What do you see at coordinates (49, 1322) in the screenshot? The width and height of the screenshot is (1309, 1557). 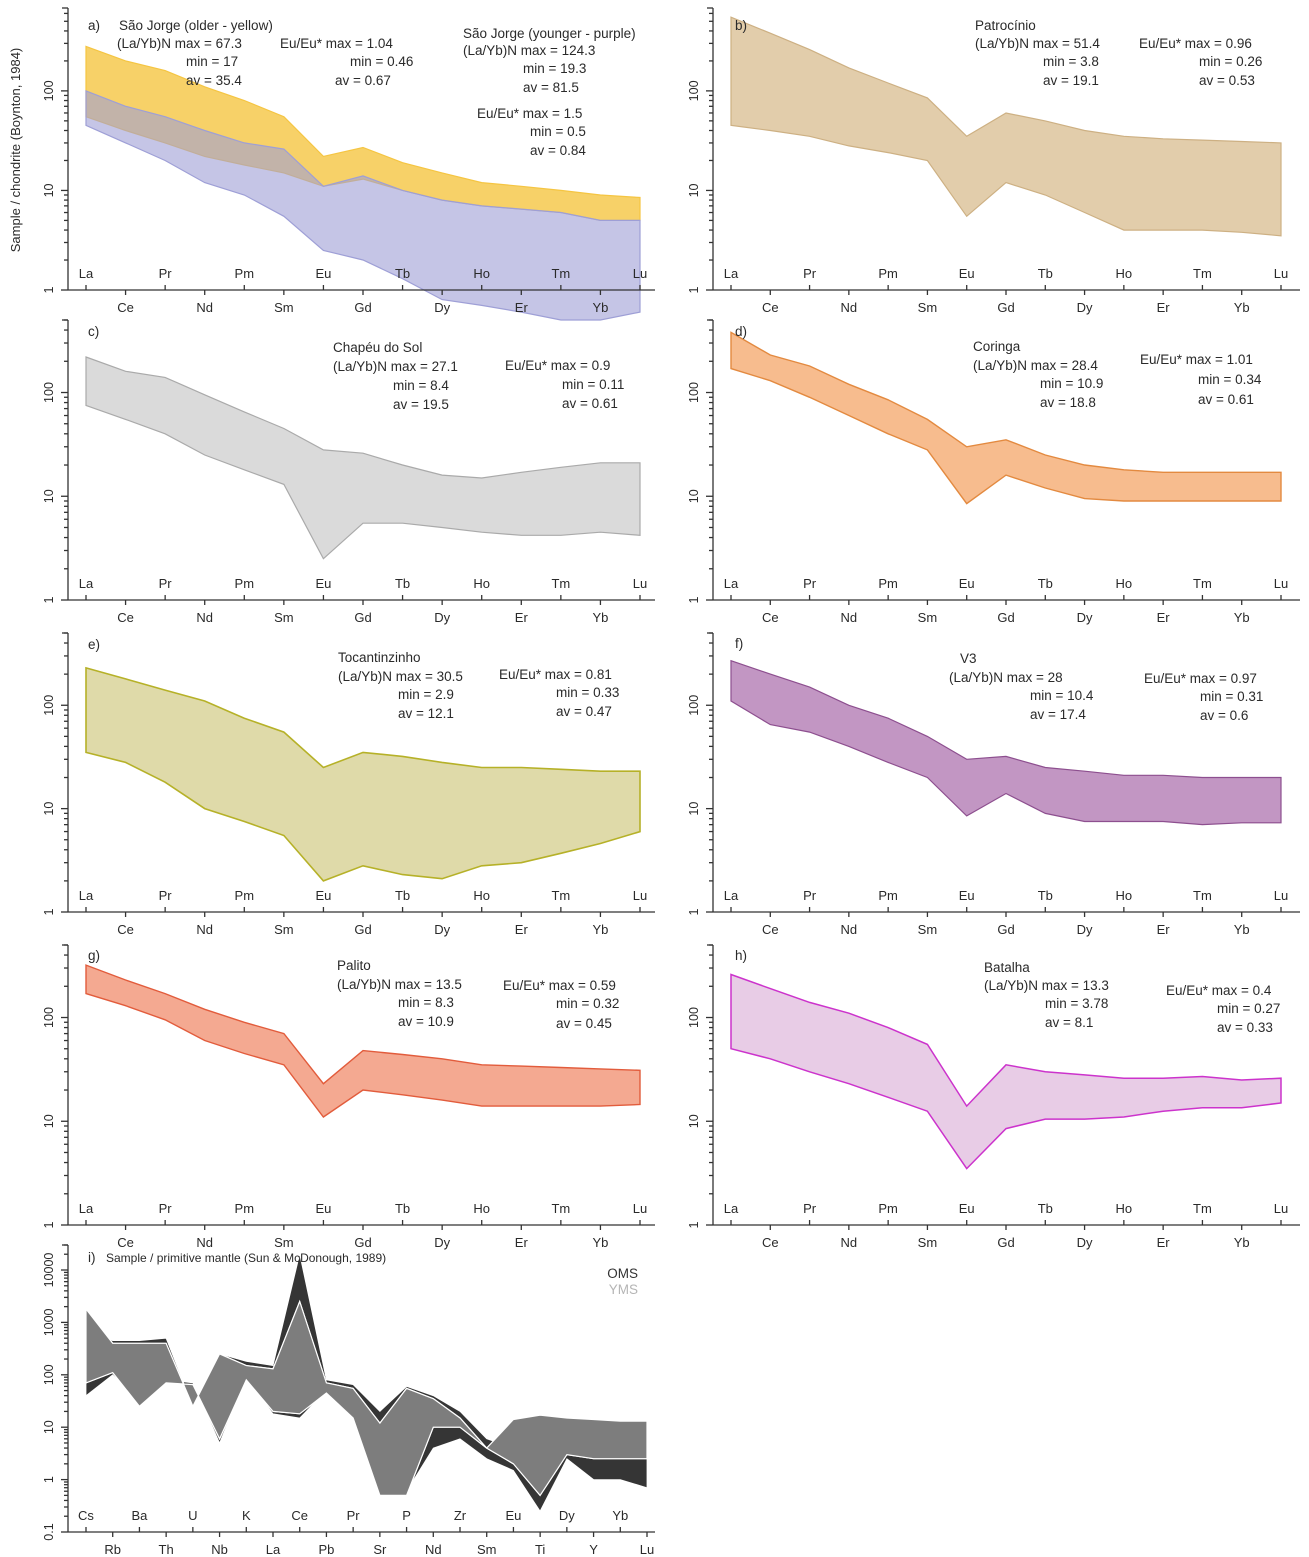 I see `y-tick-label: 1000` at bounding box center [49, 1322].